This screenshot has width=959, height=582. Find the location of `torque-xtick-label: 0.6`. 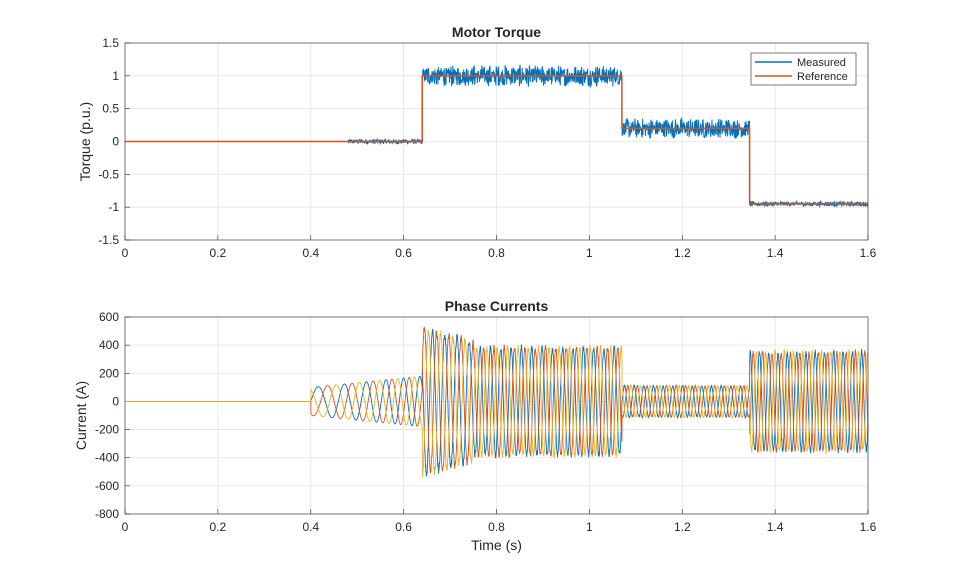

torque-xtick-label: 0.6 is located at coordinates (403, 253).